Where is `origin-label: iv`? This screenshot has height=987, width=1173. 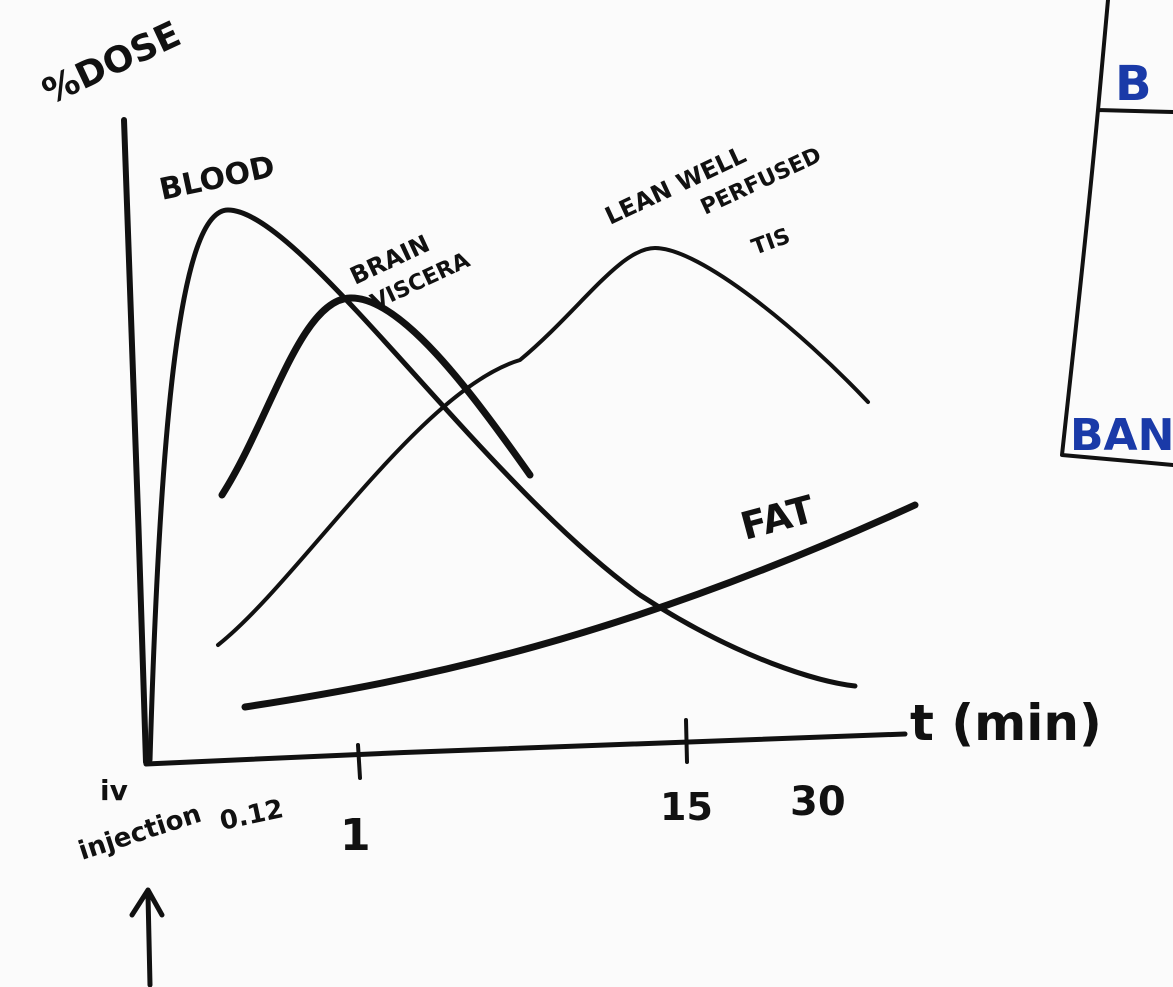 origin-label: iv is located at coordinates (114, 790).